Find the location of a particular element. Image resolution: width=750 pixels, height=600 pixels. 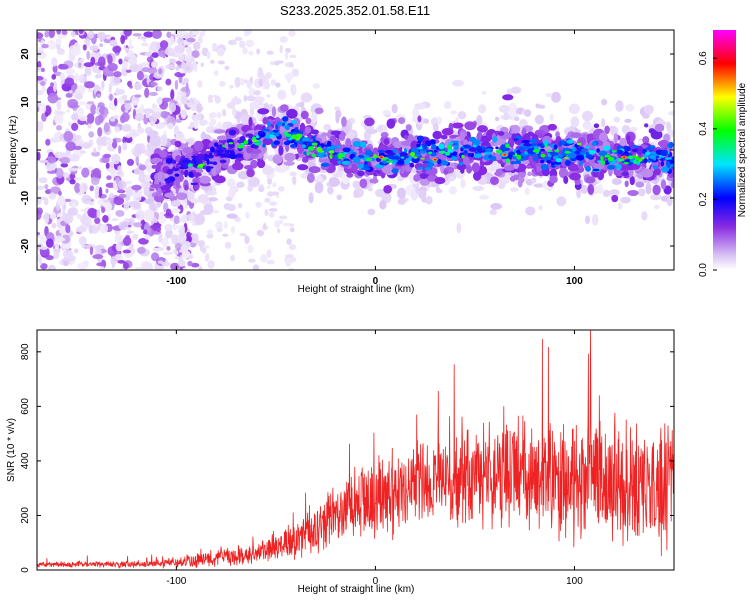

snr-x-axis-title: Height of straight line (km) is located at coordinates (356, 589).